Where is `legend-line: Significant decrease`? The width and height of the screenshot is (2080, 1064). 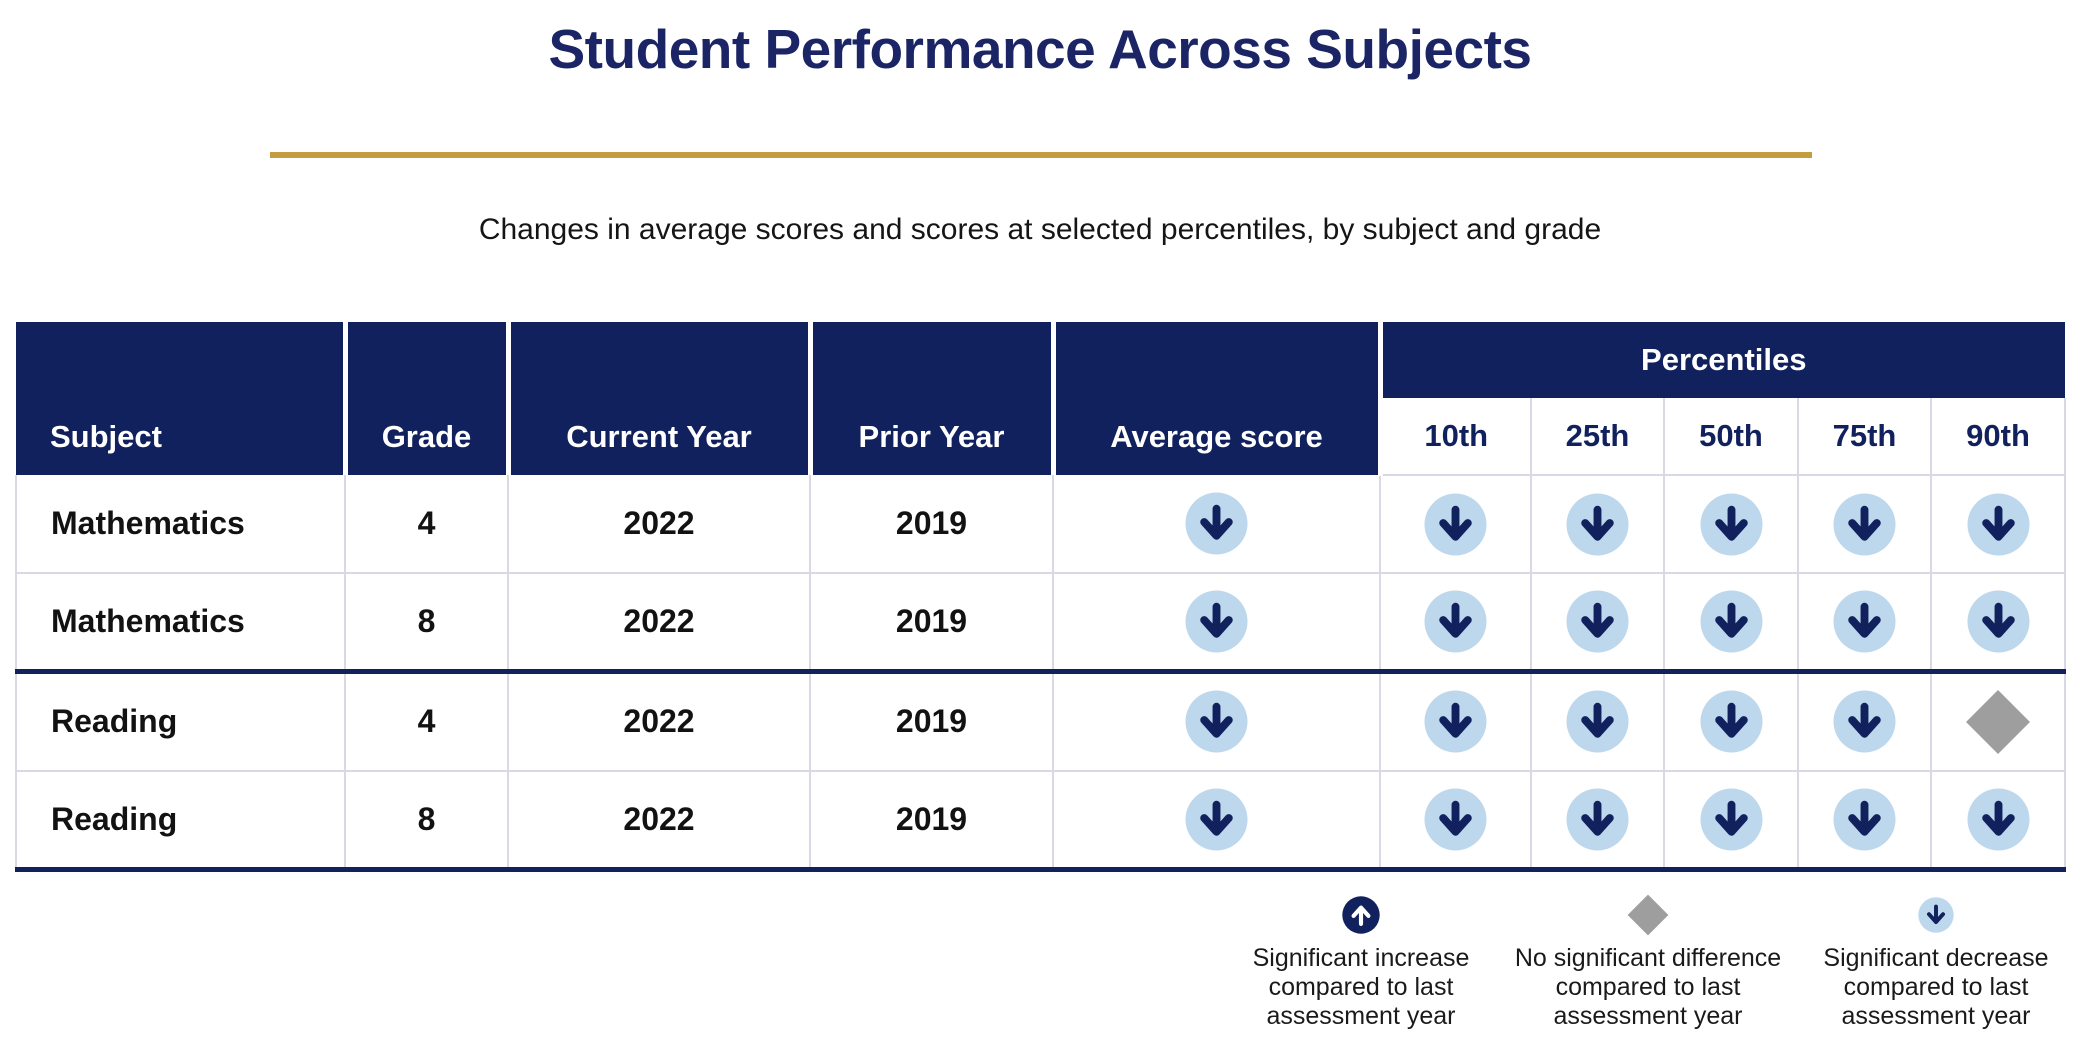 legend-line: Significant decrease is located at coordinates (1936, 958).